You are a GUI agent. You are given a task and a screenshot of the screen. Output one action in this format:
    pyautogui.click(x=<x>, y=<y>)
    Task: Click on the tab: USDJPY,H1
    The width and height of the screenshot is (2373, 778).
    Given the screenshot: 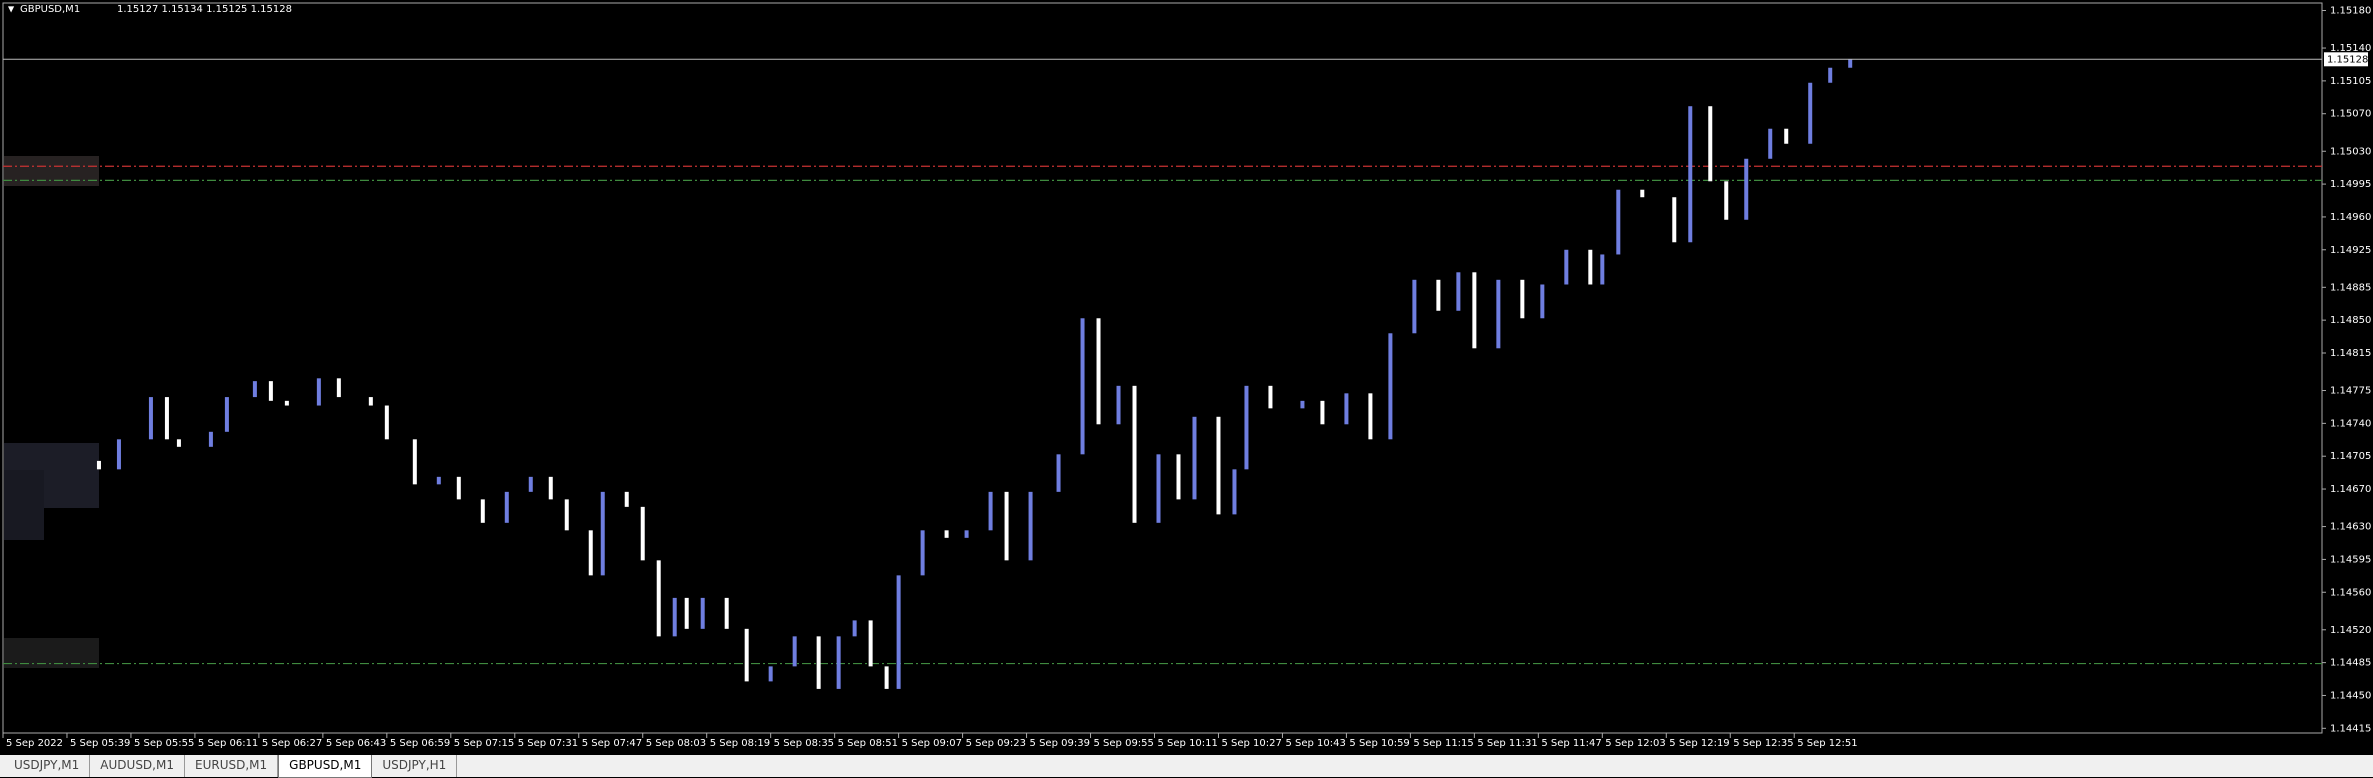 What is the action you would take?
    pyautogui.click(x=415, y=766)
    